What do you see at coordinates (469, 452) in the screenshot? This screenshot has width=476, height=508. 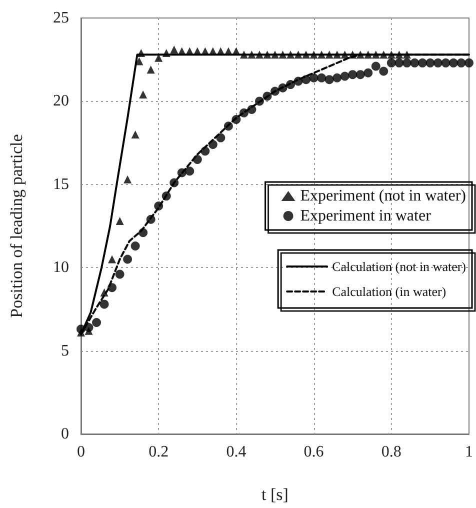 I see `x-tick-label: 1` at bounding box center [469, 452].